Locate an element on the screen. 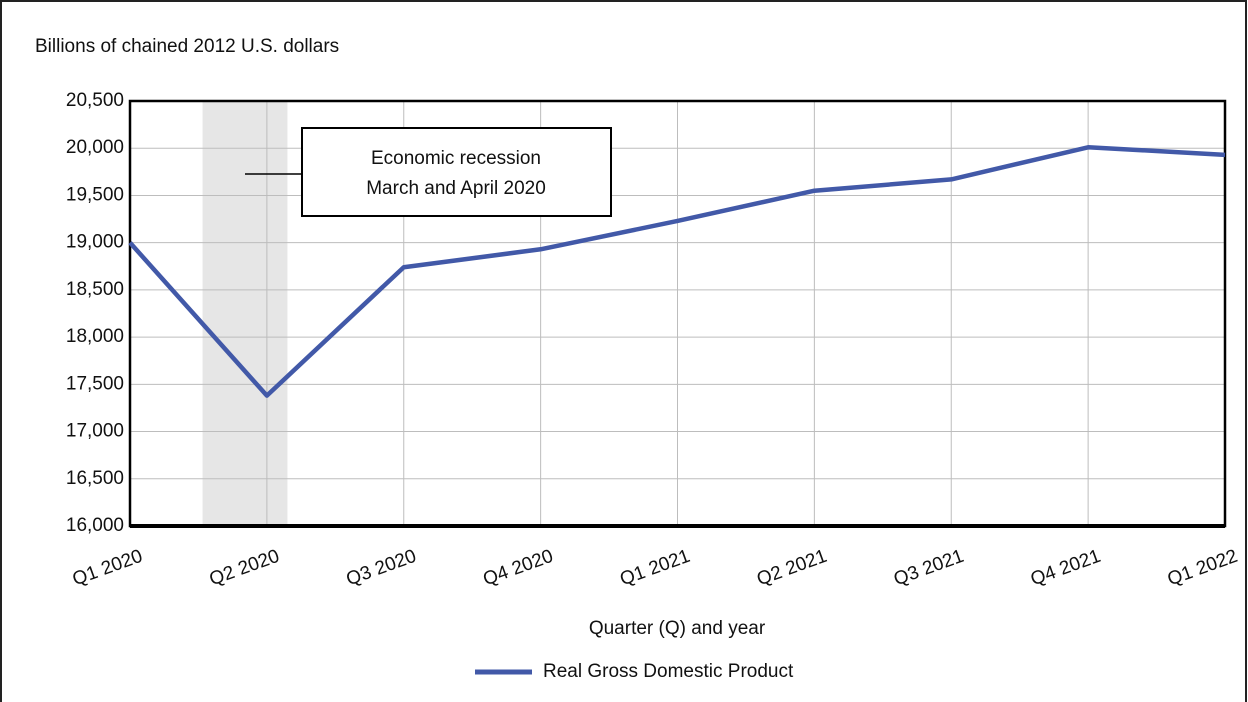 Image resolution: width=1248 pixels, height=702 pixels. y-axis-label: Billions of chained 2012 U.S. dollars is located at coordinates (187, 46).